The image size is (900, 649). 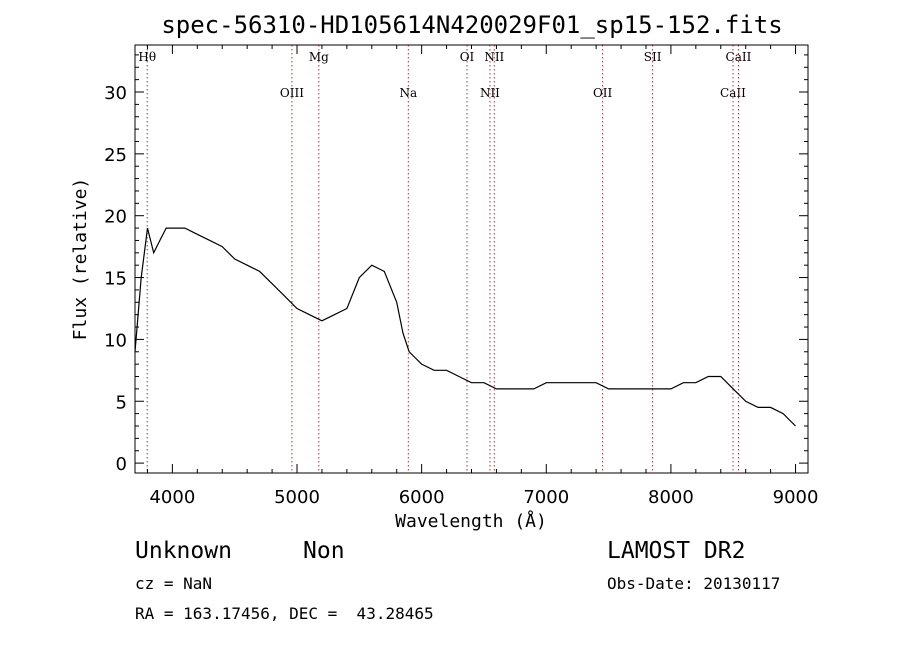 What do you see at coordinates (676, 551) in the screenshot?
I see `survey-name: LAMOST DR2` at bounding box center [676, 551].